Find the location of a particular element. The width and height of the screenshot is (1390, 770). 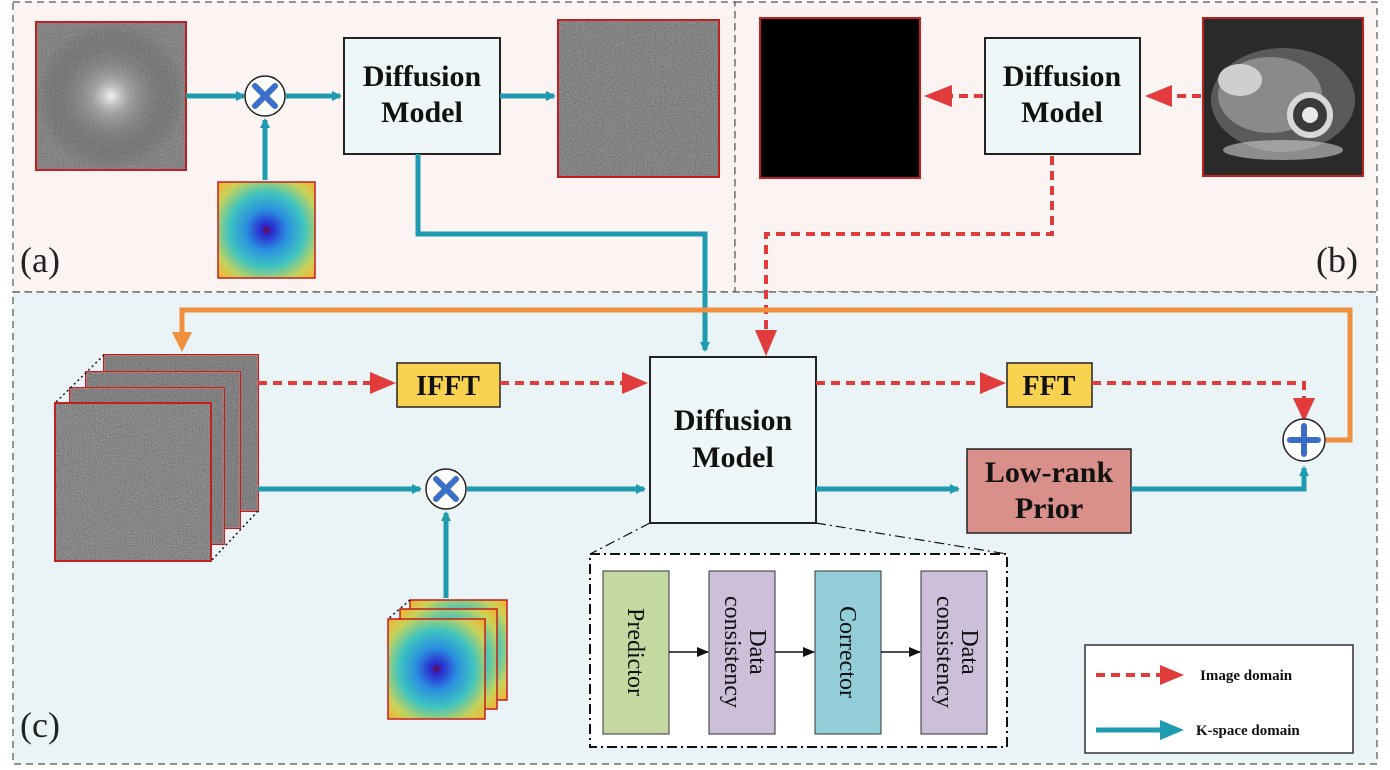

corrector-label: Corrector is located at coordinates (847, 652).